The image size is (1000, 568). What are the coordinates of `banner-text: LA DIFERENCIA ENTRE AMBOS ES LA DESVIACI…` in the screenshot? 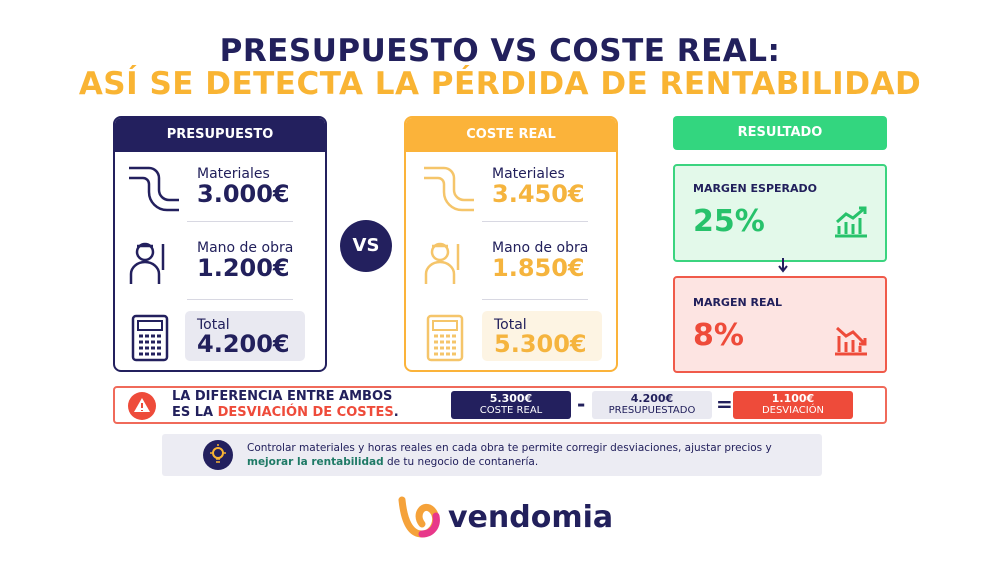 It's located at (285, 405).